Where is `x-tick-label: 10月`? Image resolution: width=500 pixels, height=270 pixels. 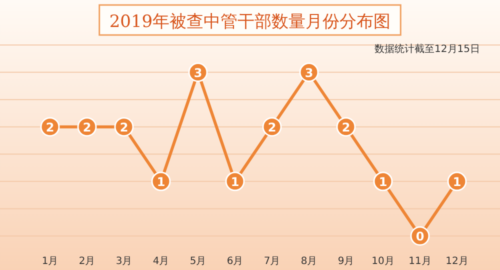 x-tick-label: 10月 is located at coordinates (383, 261).